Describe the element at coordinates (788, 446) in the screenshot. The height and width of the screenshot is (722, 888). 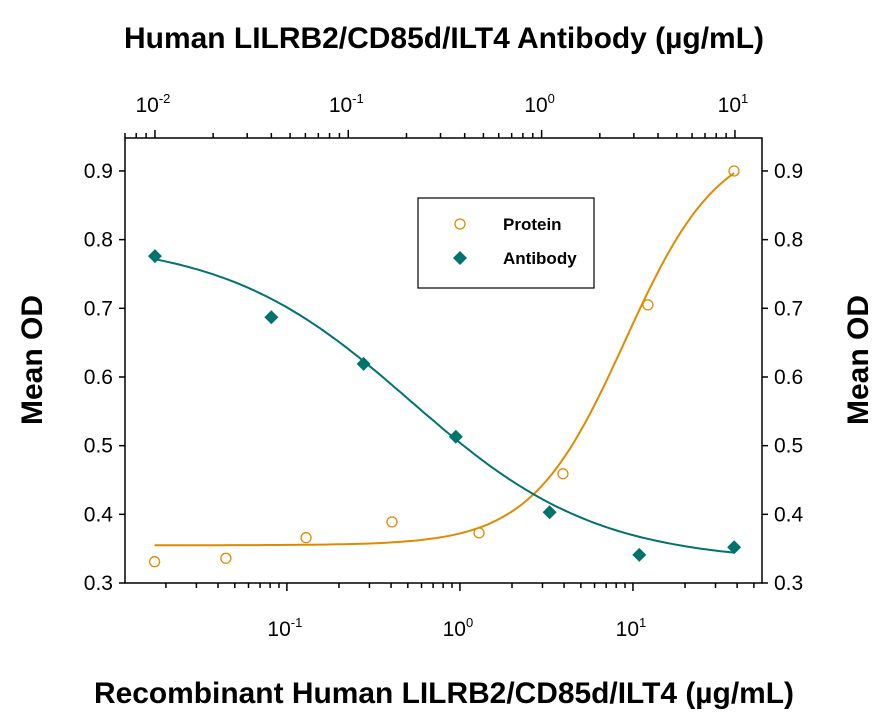
I see `y-tick-label-right: 0.5` at that location.